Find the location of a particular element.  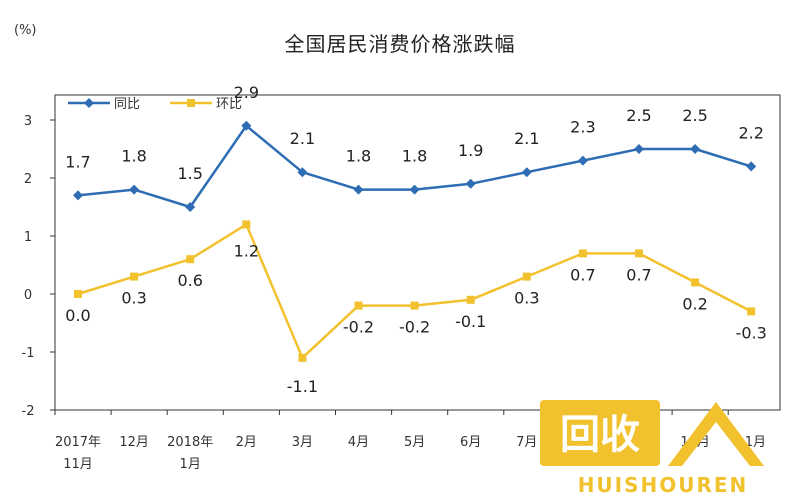

mom-data-label: 1.2 is located at coordinates (246, 250).